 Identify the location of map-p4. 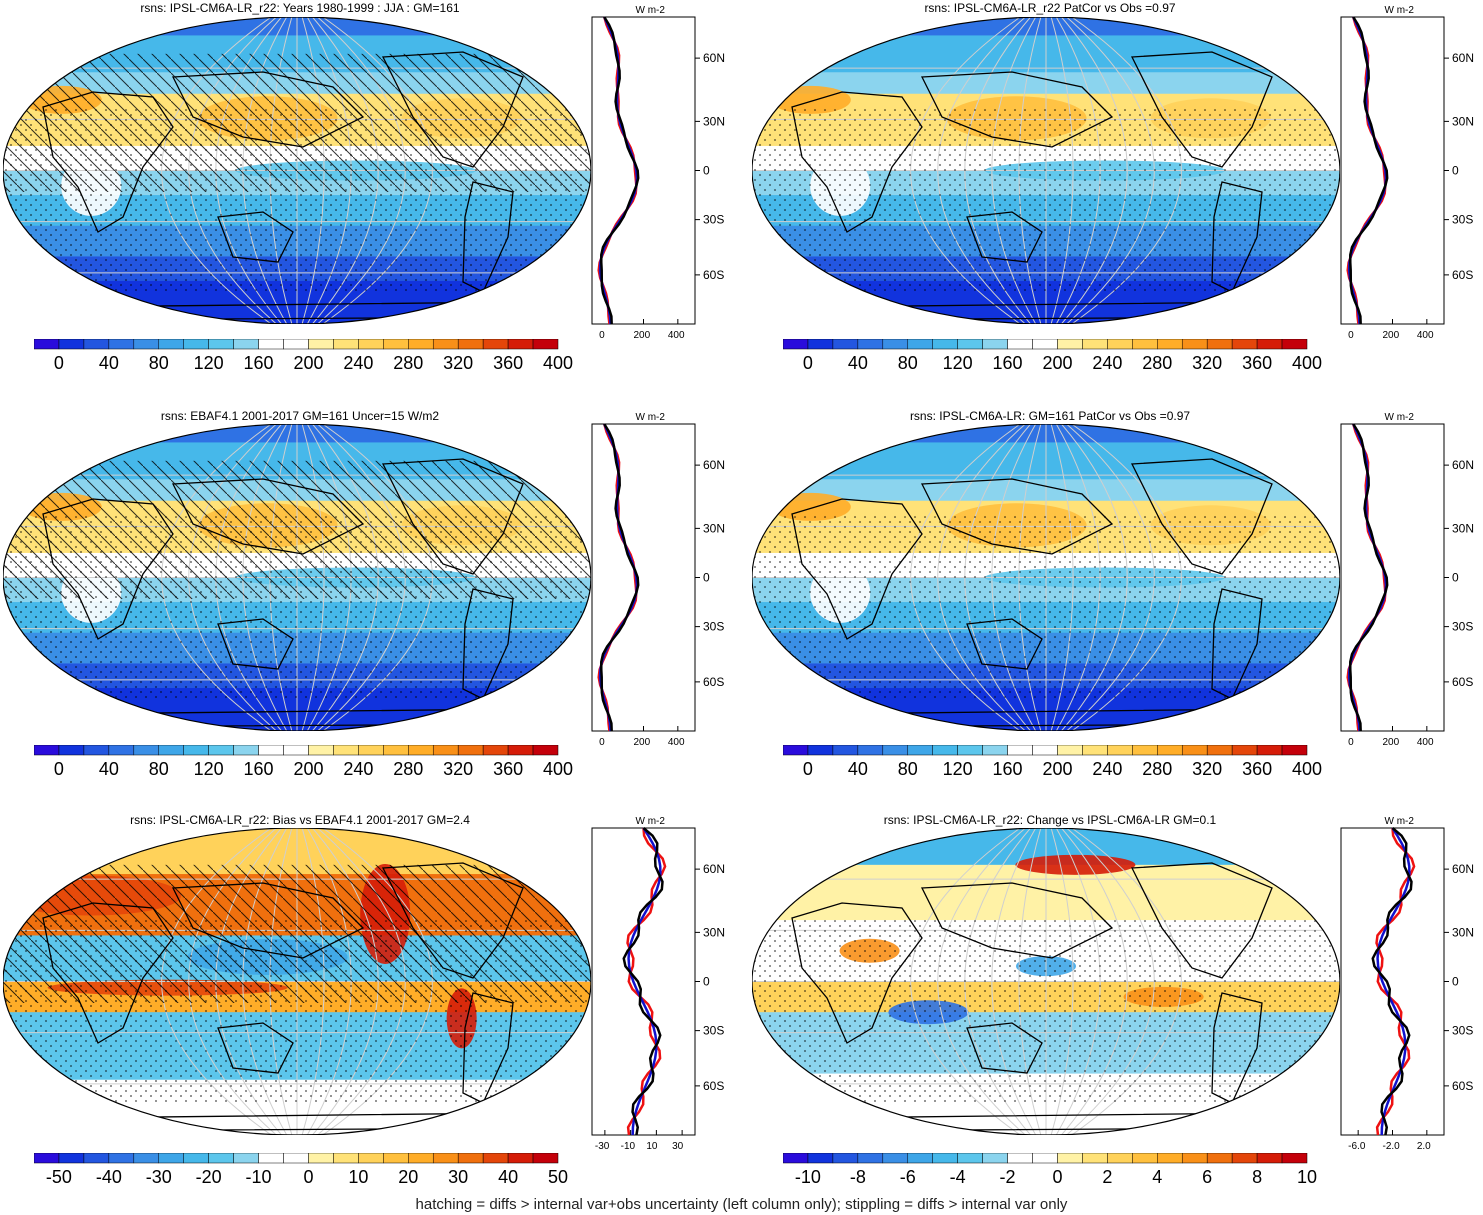
(1046, 577).